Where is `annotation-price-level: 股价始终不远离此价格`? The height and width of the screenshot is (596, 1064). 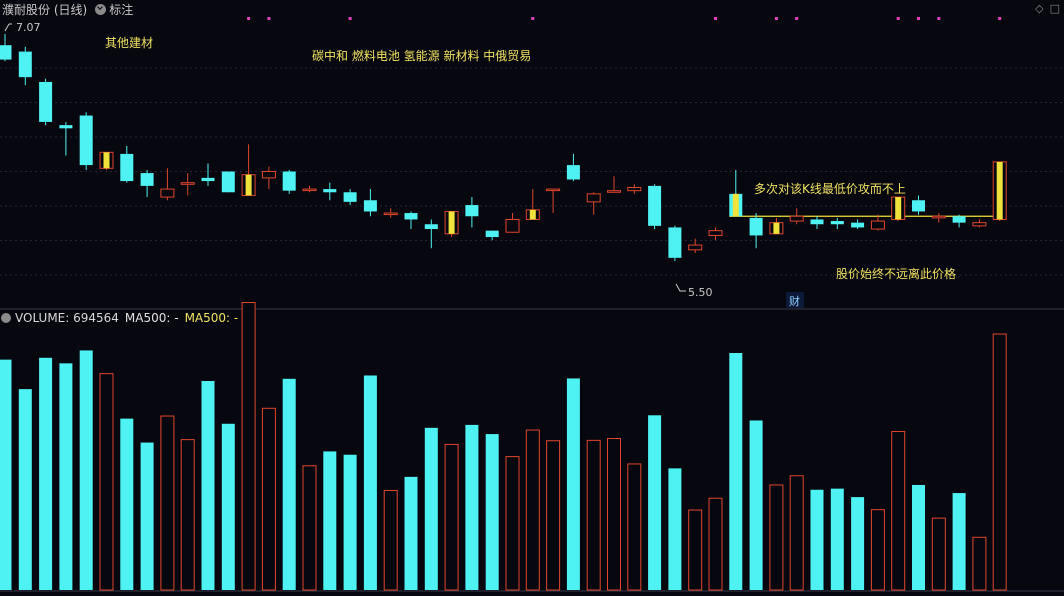
annotation-price-level: 股价始终不远离此价格 is located at coordinates (896, 273).